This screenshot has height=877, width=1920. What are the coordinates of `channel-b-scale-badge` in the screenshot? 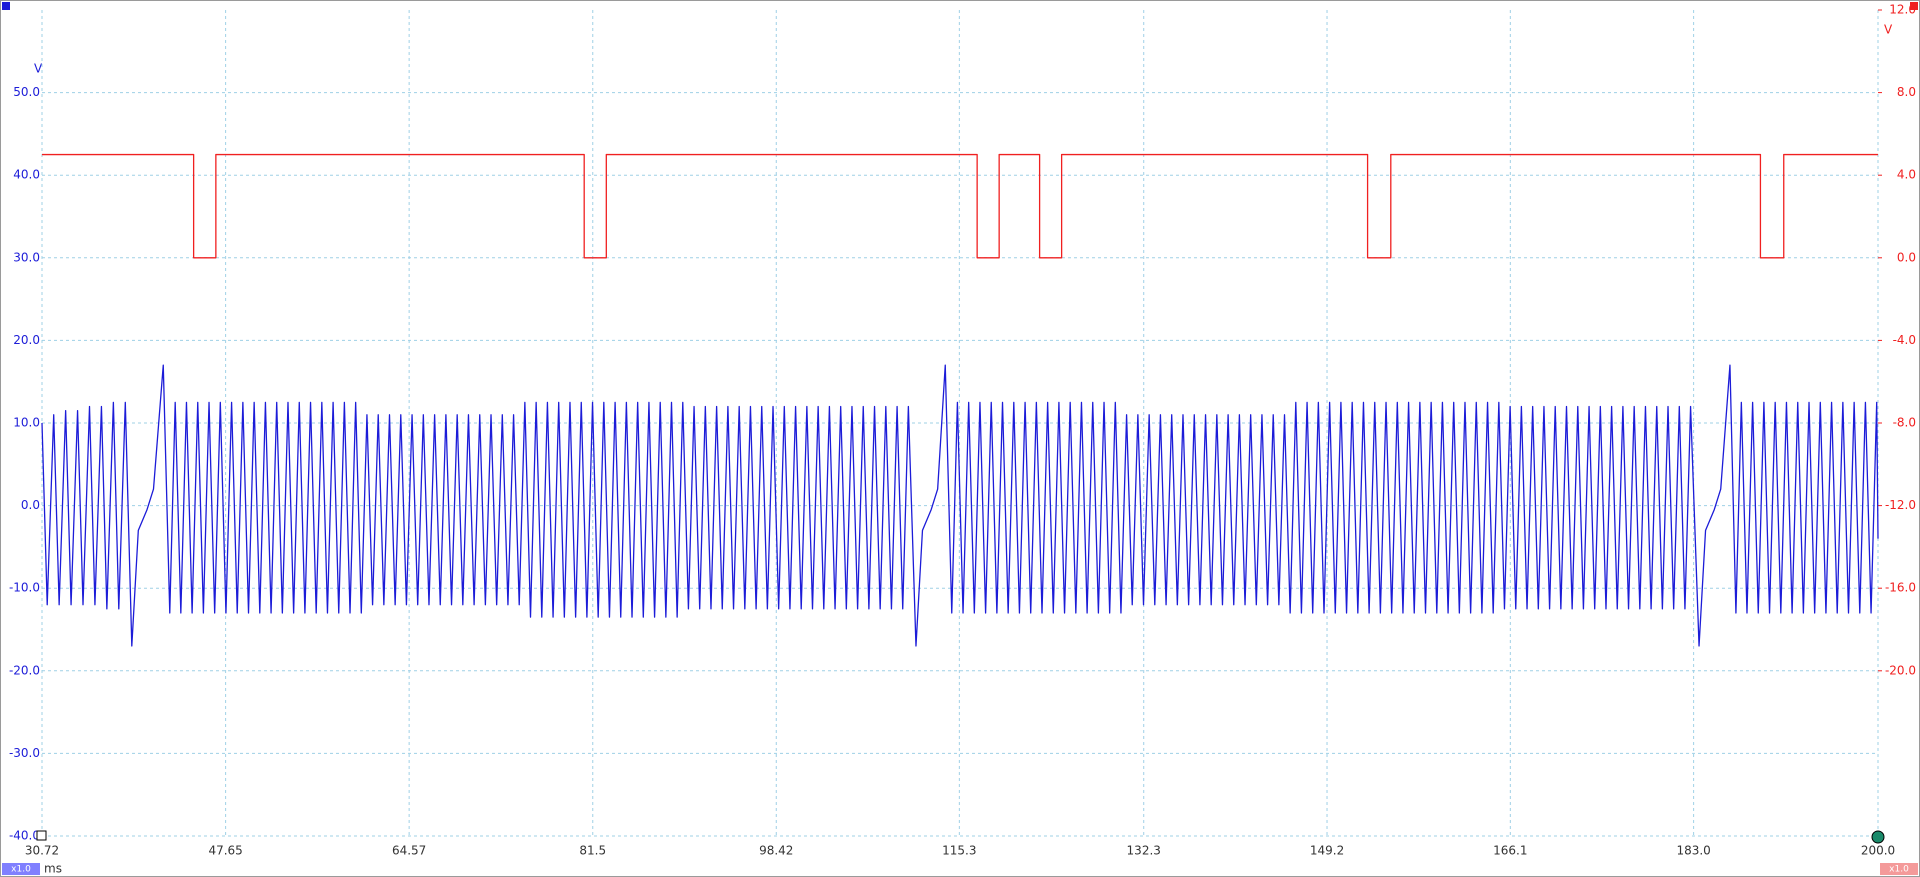 It's located at (1899, 869).